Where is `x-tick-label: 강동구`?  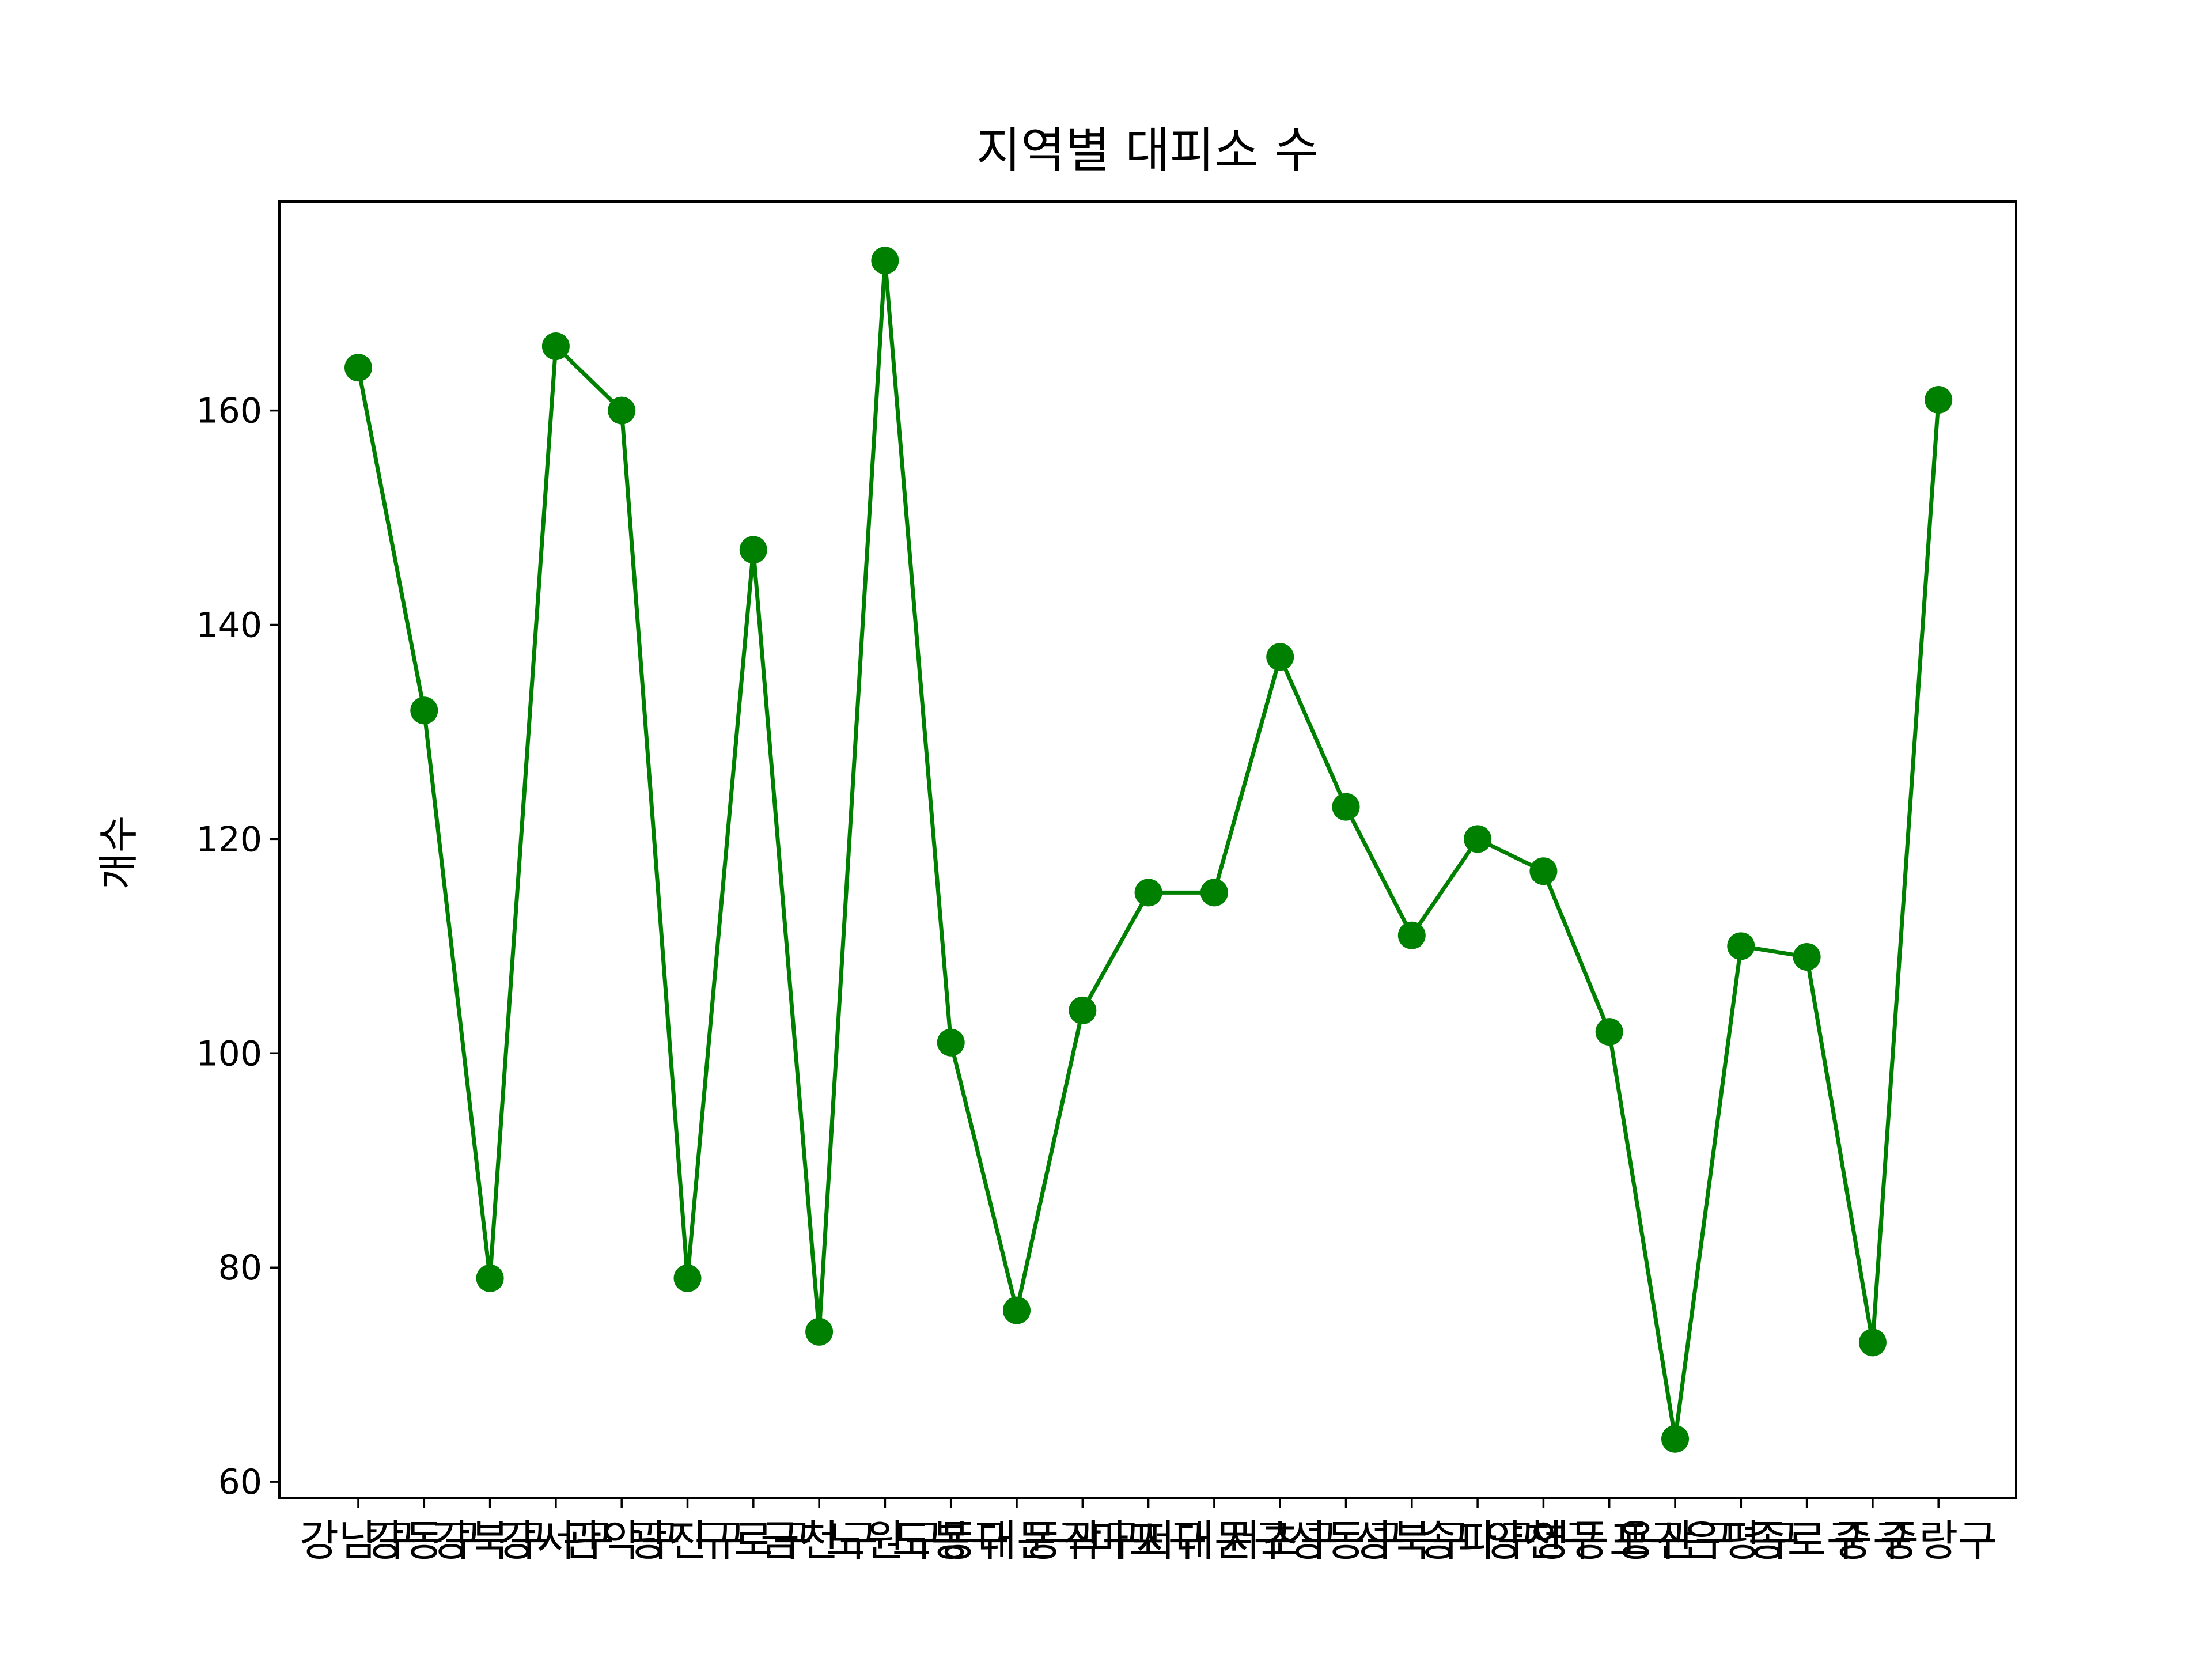 x-tick-label: 강동구 is located at coordinates (424, 1541).